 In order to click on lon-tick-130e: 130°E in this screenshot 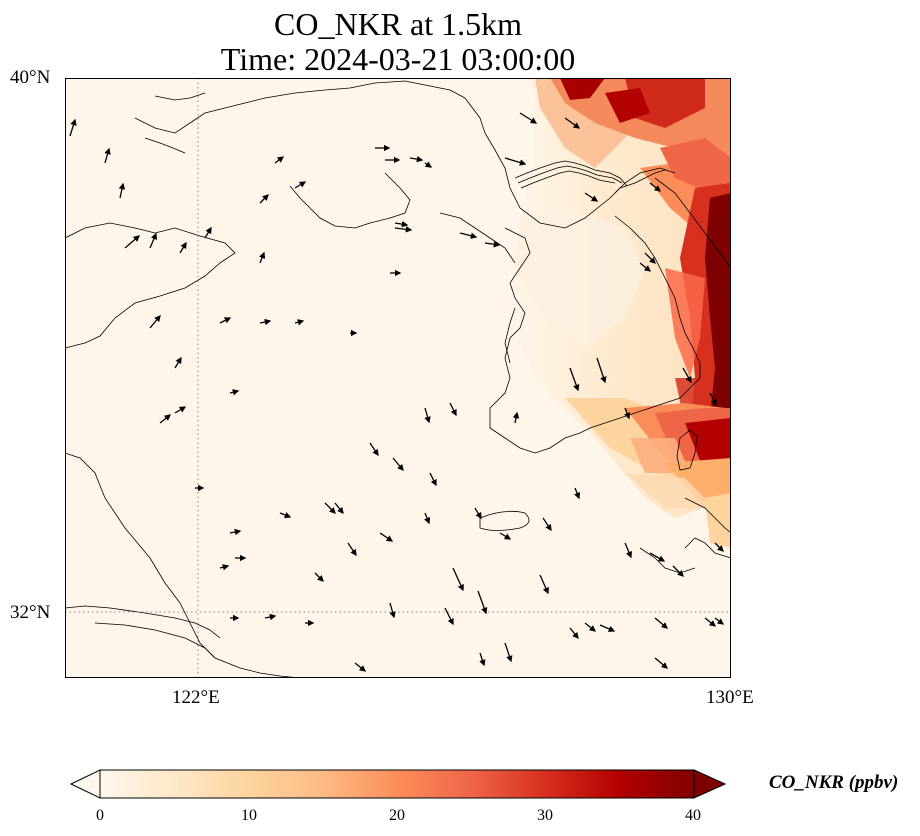, I will do `click(730, 697)`.